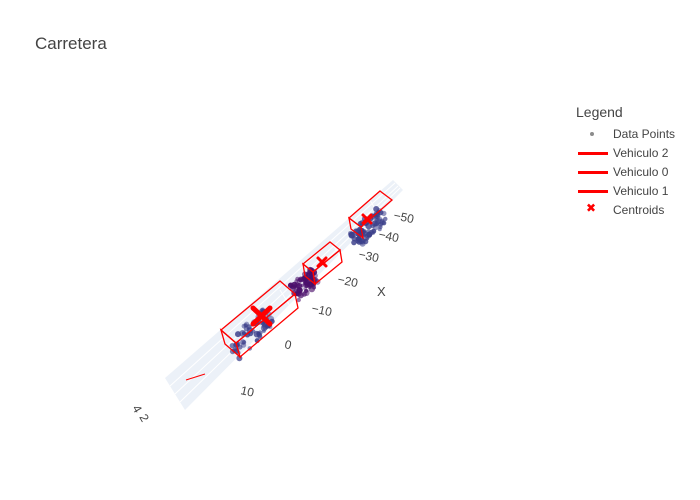 This screenshot has width=700, height=500. Describe the element at coordinates (347, 281) in the screenshot. I see `x-tick-neg20: −20` at that location.